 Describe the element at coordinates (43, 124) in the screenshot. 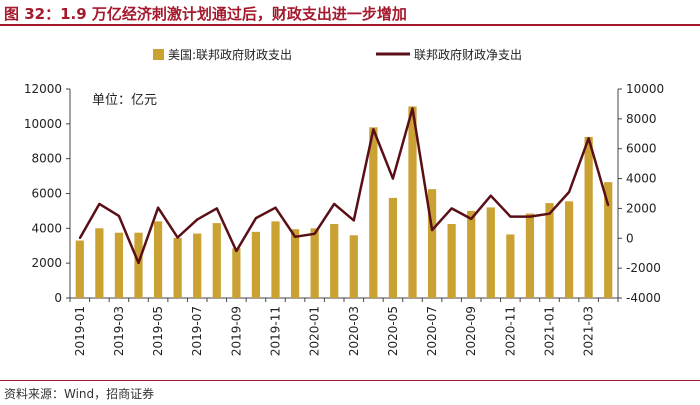

I see `y-left-tick-label: 10000` at that location.